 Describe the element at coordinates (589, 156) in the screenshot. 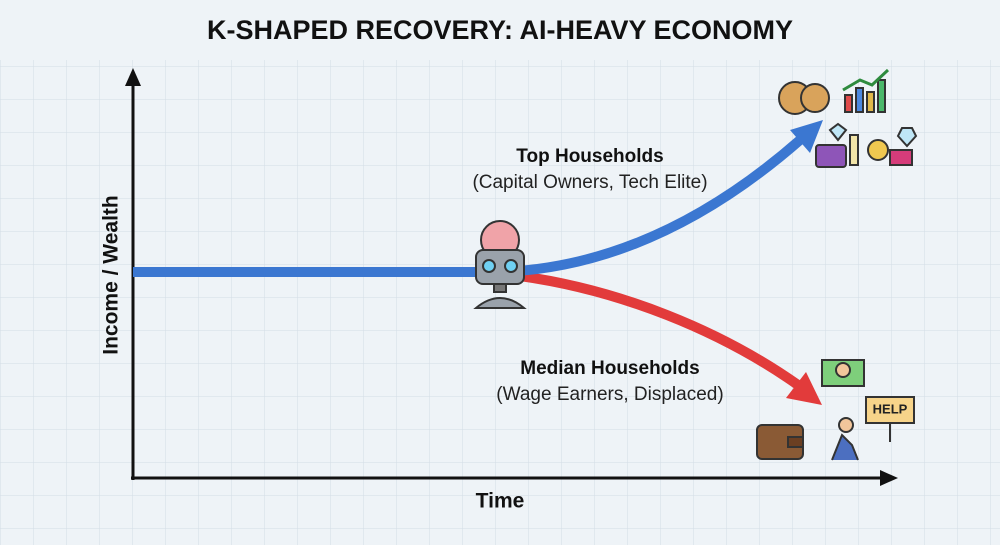

I see `top-label: Top Households` at that location.